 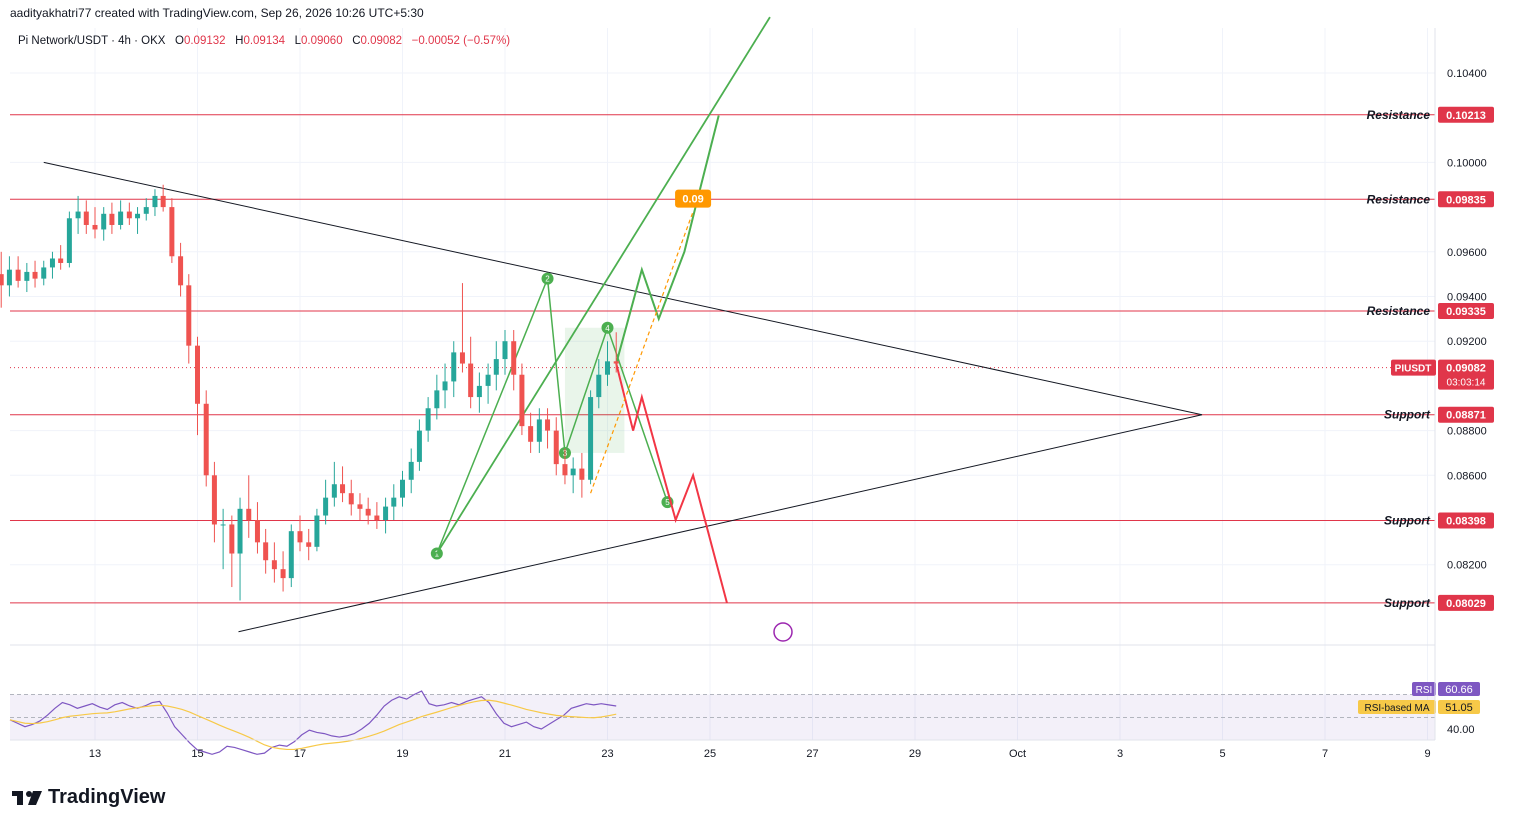 What do you see at coordinates (722, 717) in the screenshot?
I see `rsi-band` at bounding box center [722, 717].